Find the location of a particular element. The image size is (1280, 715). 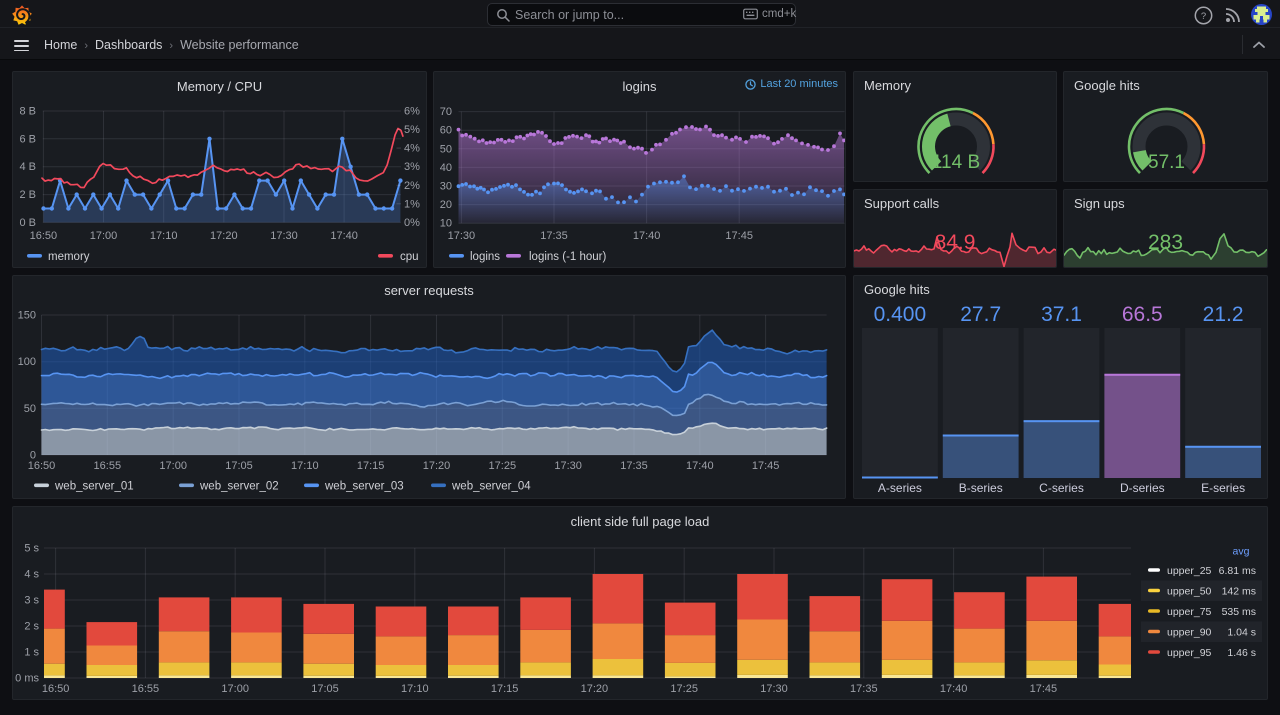

svg-text: 8 B is located at coordinates (27, 112).